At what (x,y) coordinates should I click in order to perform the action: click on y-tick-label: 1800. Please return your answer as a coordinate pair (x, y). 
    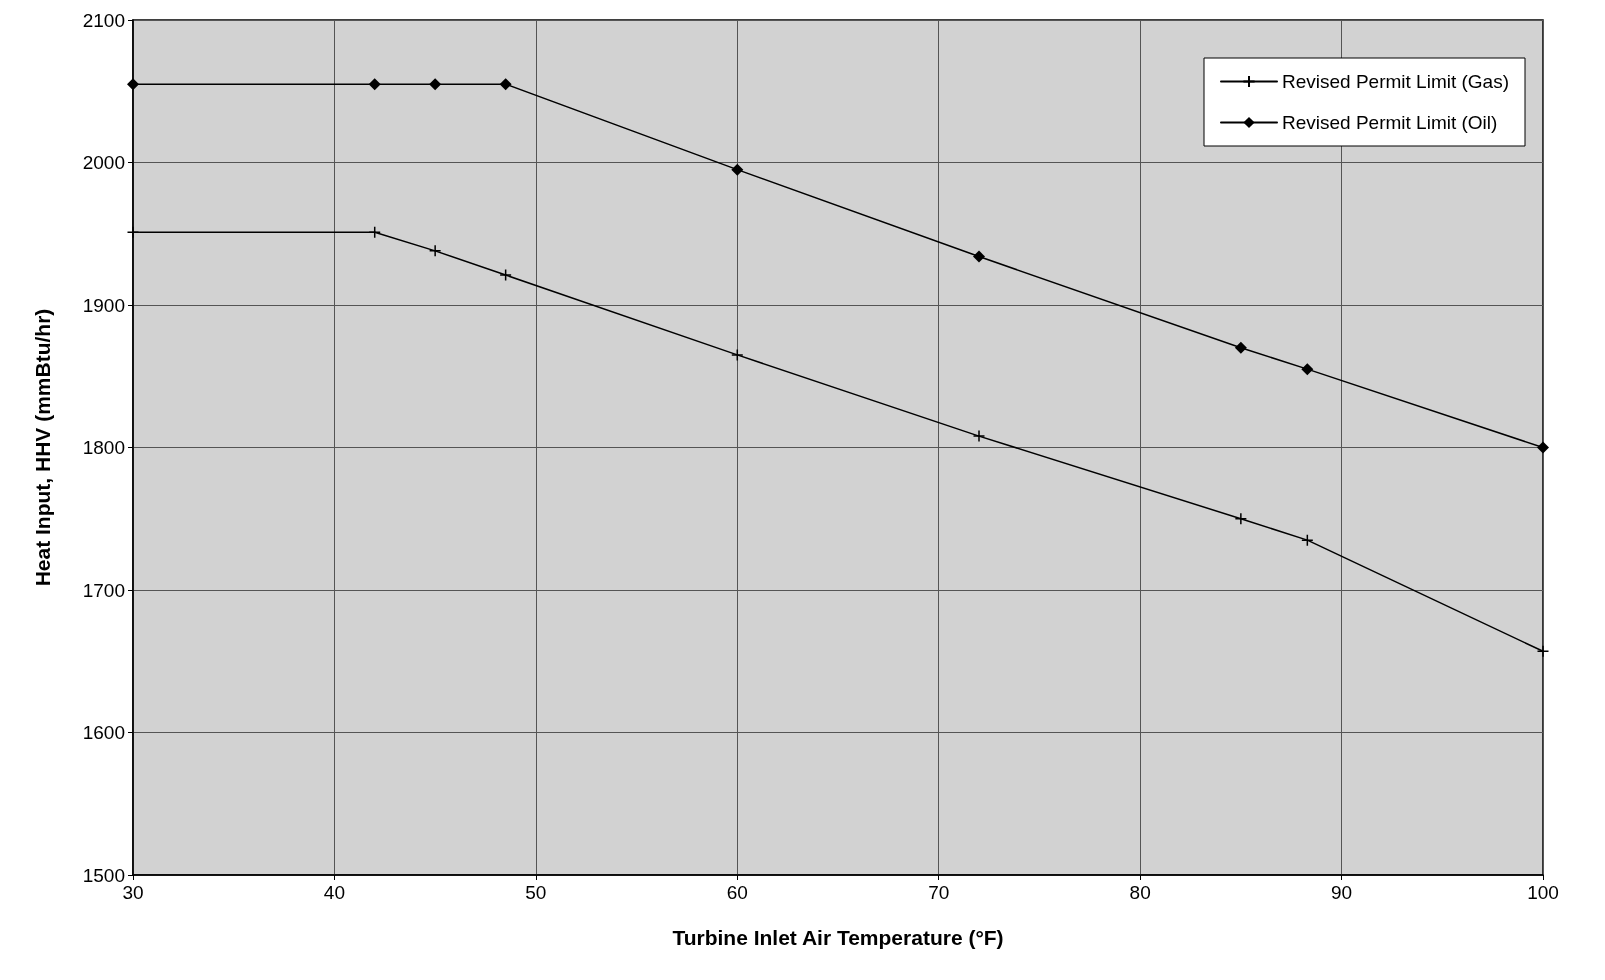
    Looking at the image, I should click on (103, 447).